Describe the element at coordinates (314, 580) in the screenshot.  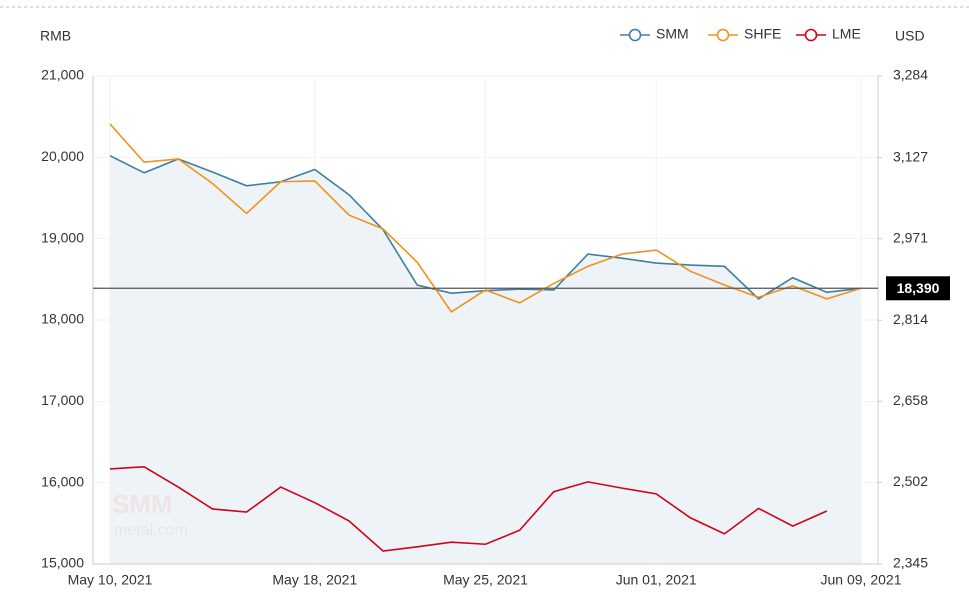
I see `x-tick-label: May 18, 2021` at that location.